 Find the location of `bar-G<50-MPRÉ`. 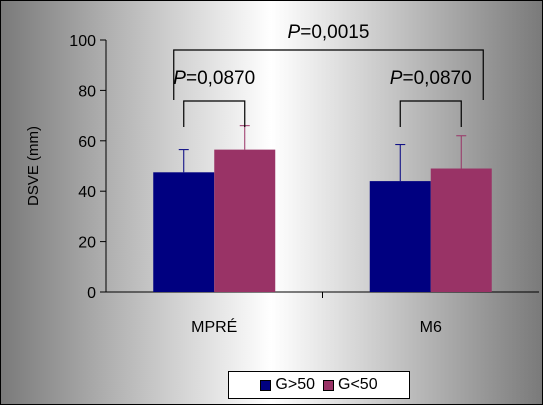

bar-G<50-MPRÉ is located at coordinates (245, 220).